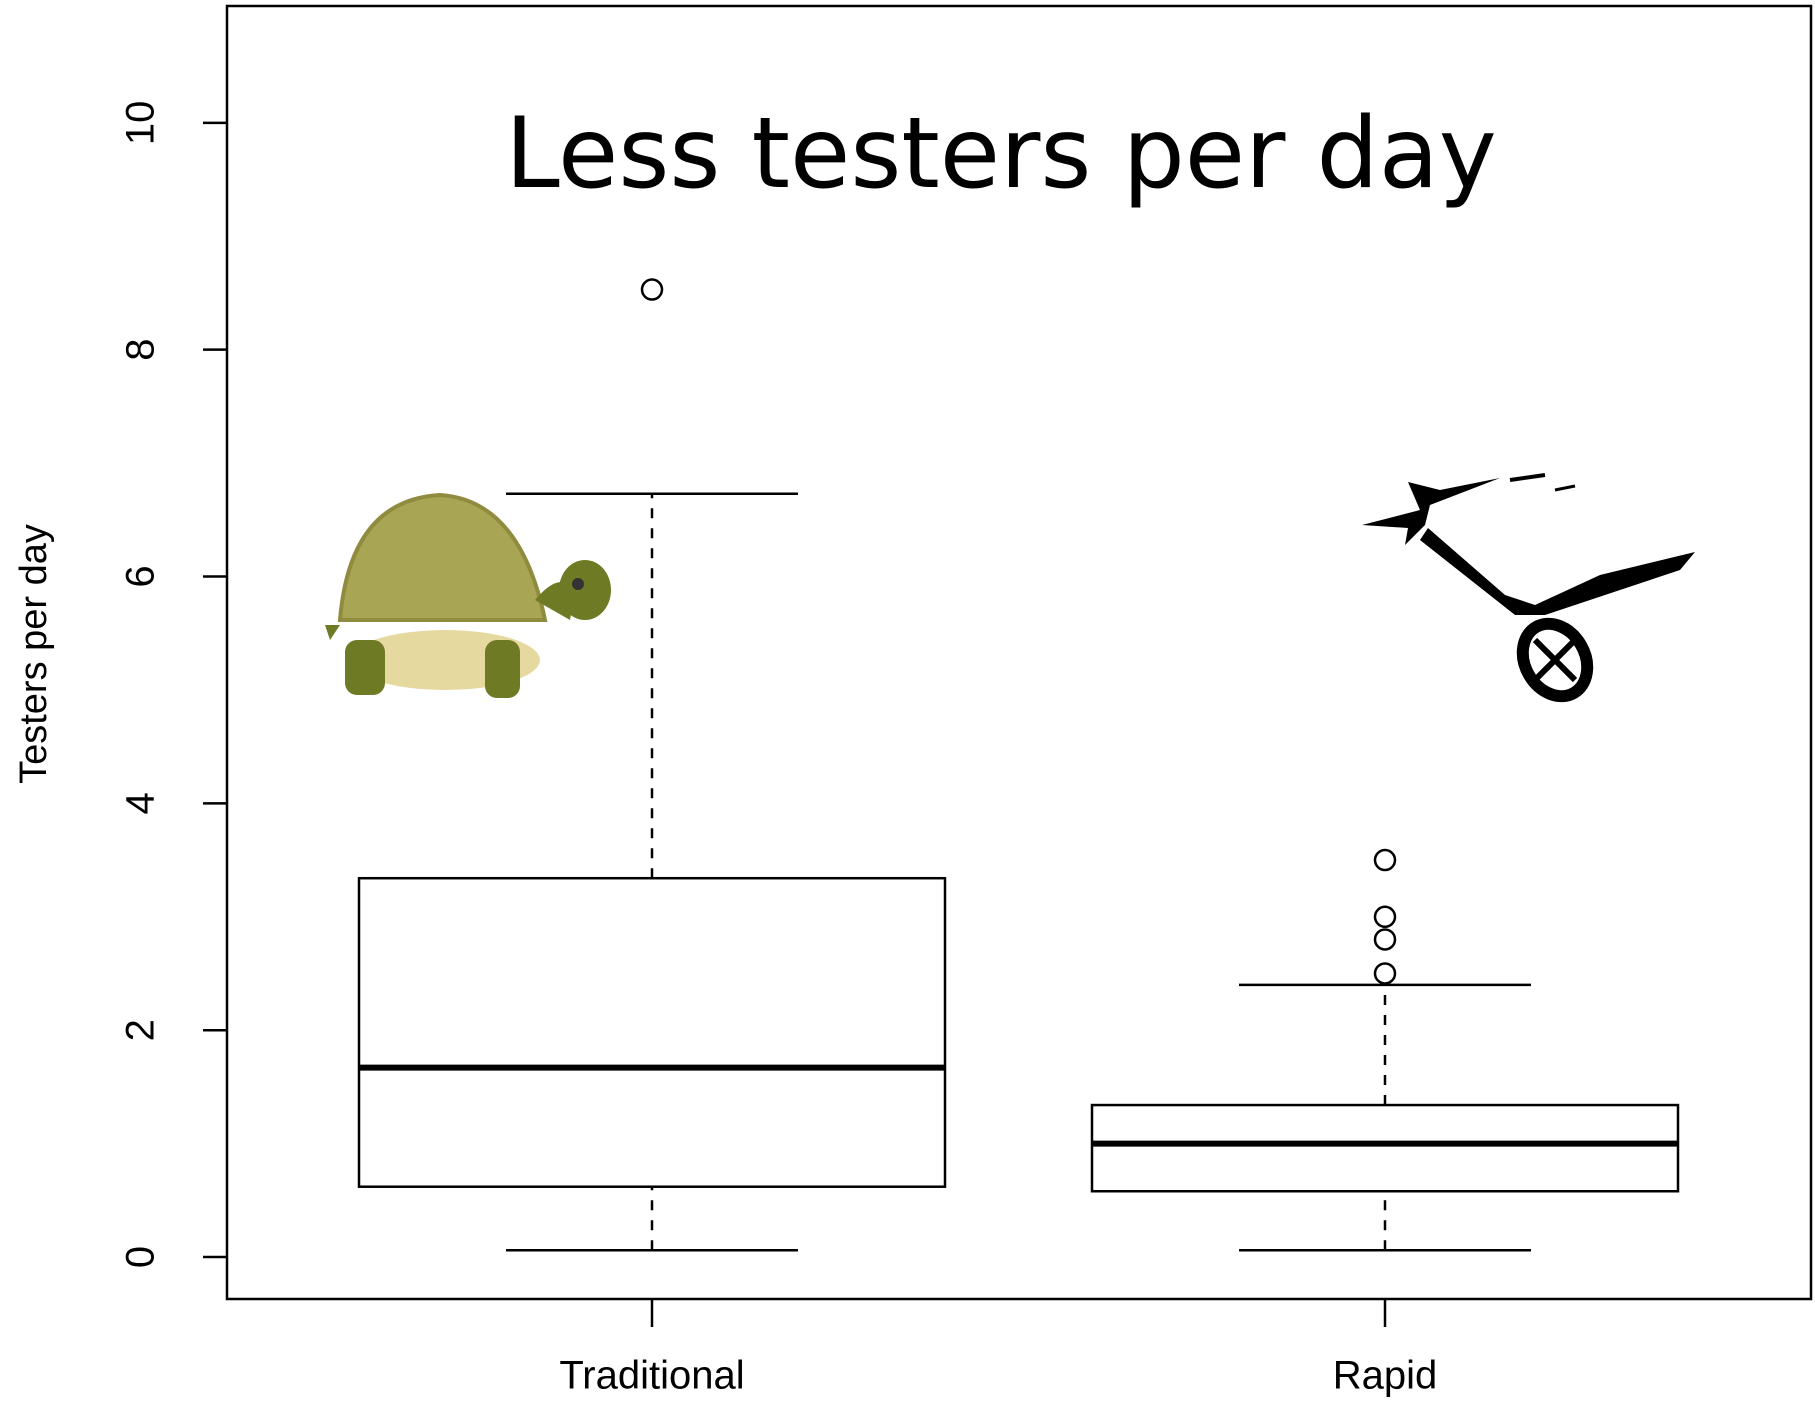 This screenshot has width=1815, height=1403. I want to click on x-tick-label: Traditional, so click(651, 1376).